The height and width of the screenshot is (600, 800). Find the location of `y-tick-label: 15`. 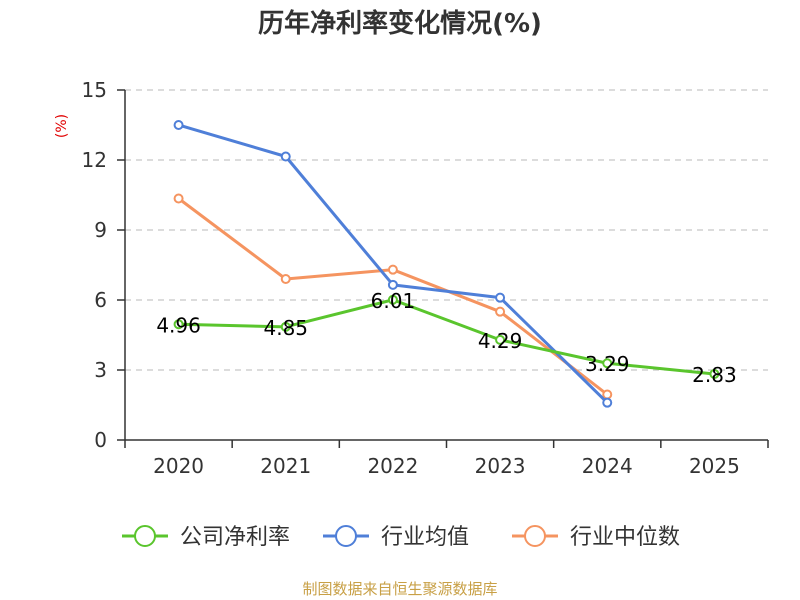

y-tick-label: 15 is located at coordinates (94, 90).